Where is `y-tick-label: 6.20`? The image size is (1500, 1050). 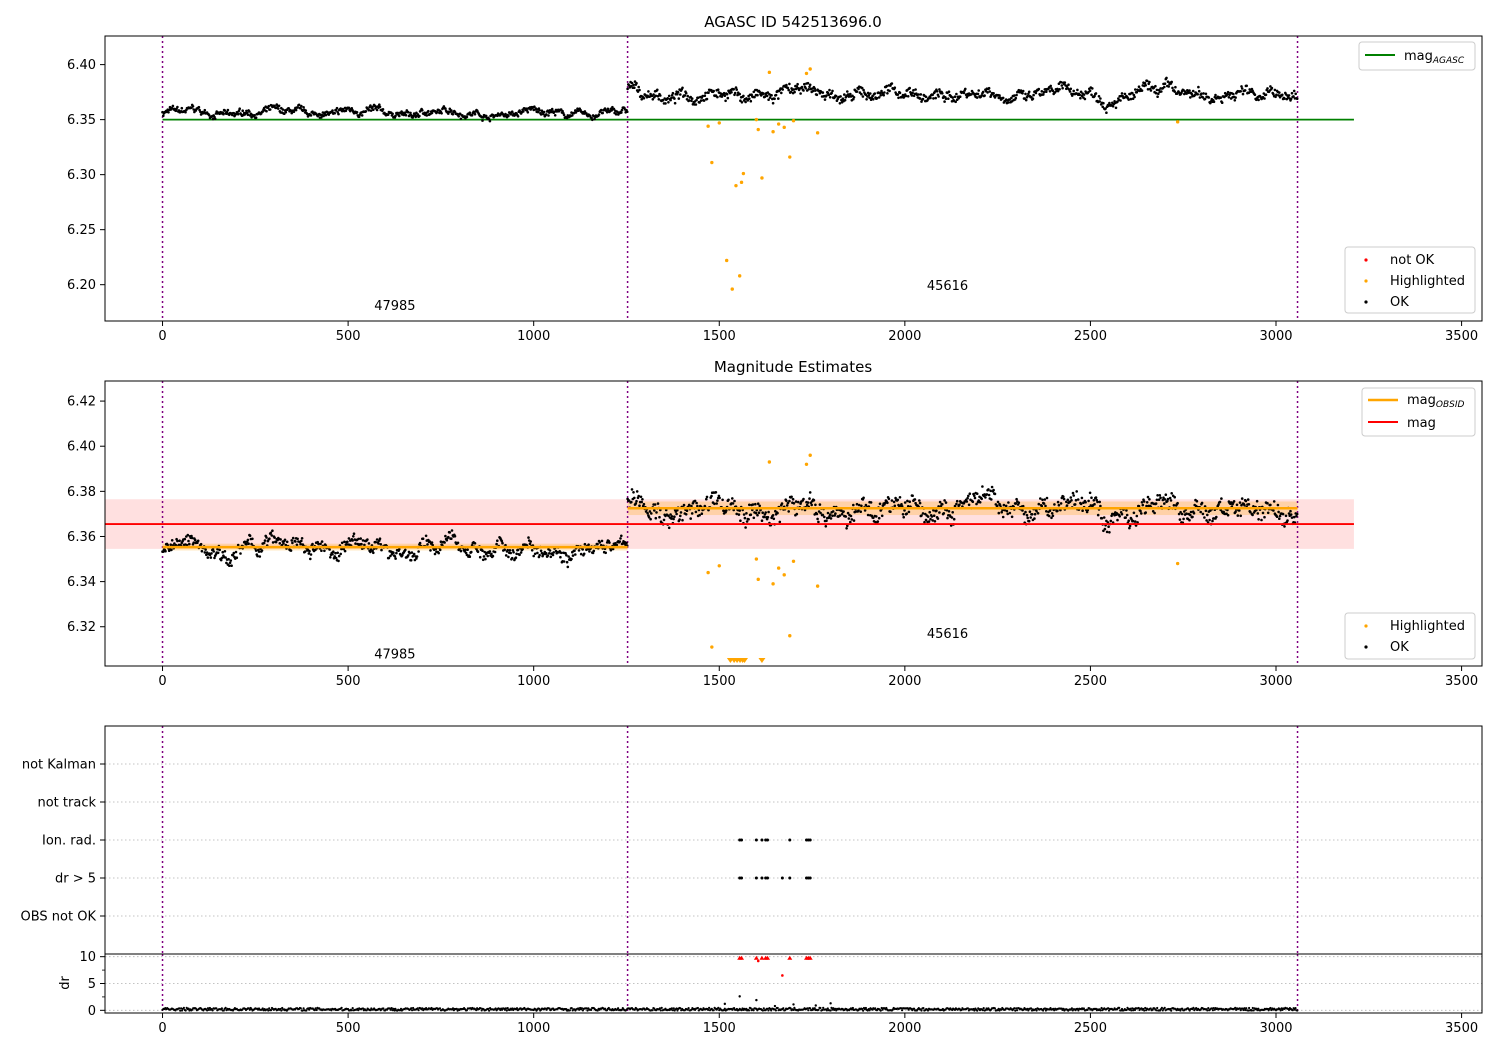 y-tick-label: 6.20 is located at coordinates (81, 285).